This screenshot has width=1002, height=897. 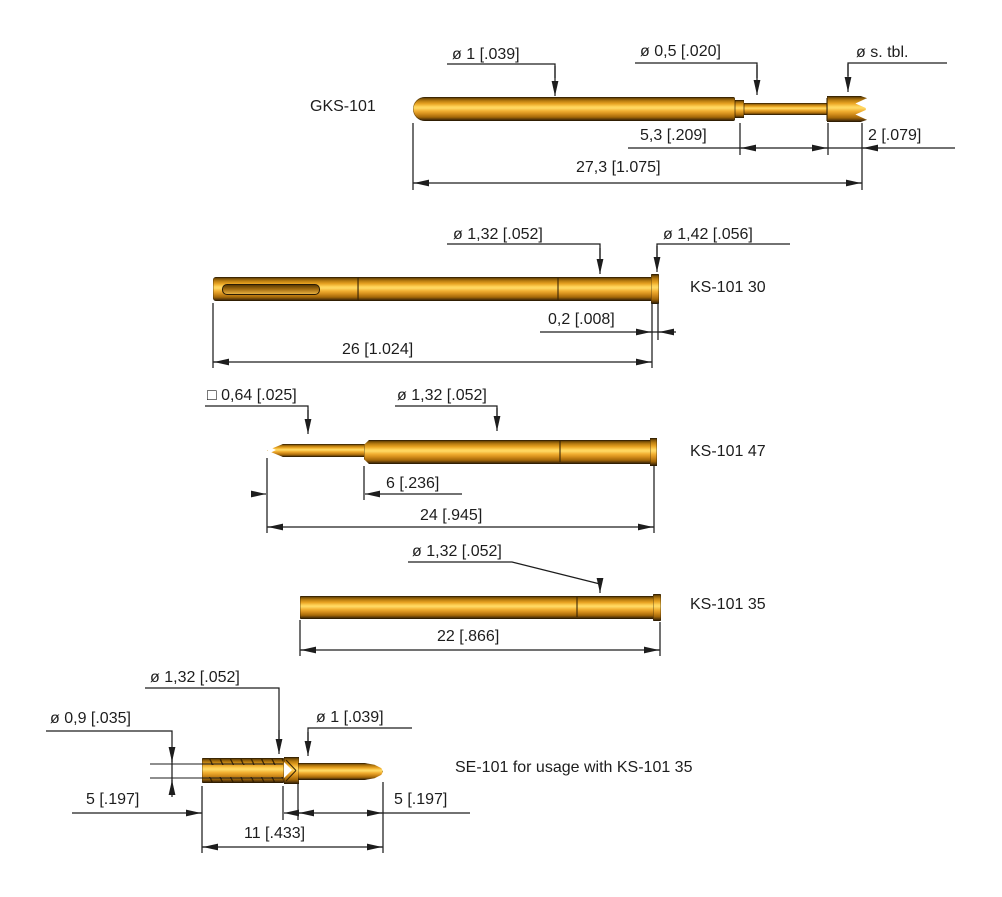 What do you see at coordinates (574, 109) in the screenshot?
I see `gks101-barrel` at bounding box center [574, 109].